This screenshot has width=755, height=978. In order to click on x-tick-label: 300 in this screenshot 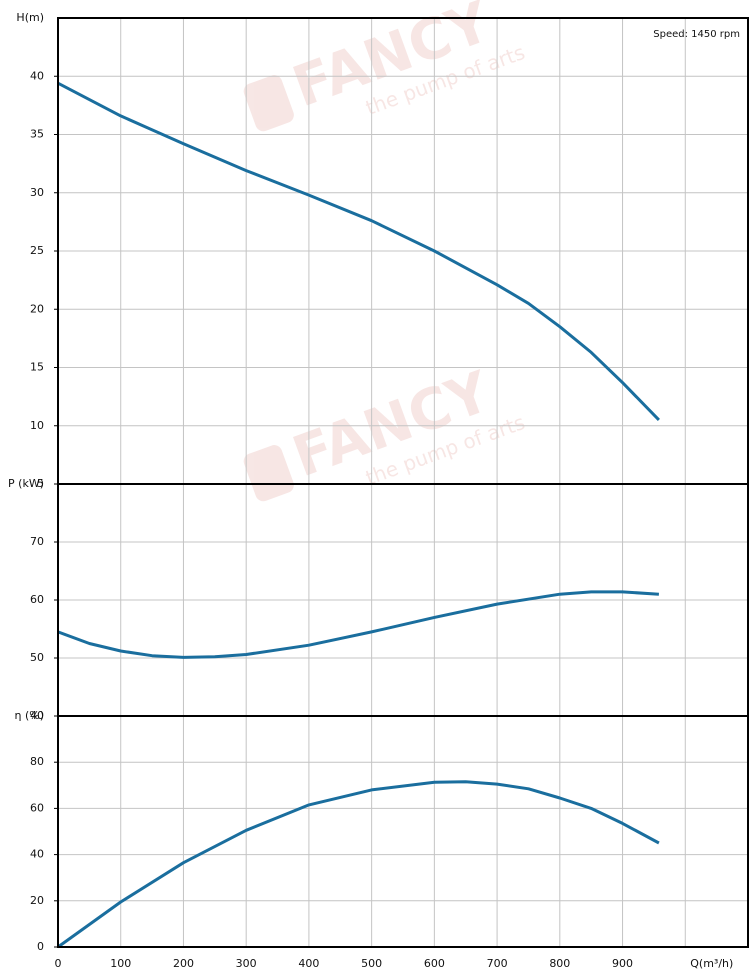, I will do `click(246, 963)`.